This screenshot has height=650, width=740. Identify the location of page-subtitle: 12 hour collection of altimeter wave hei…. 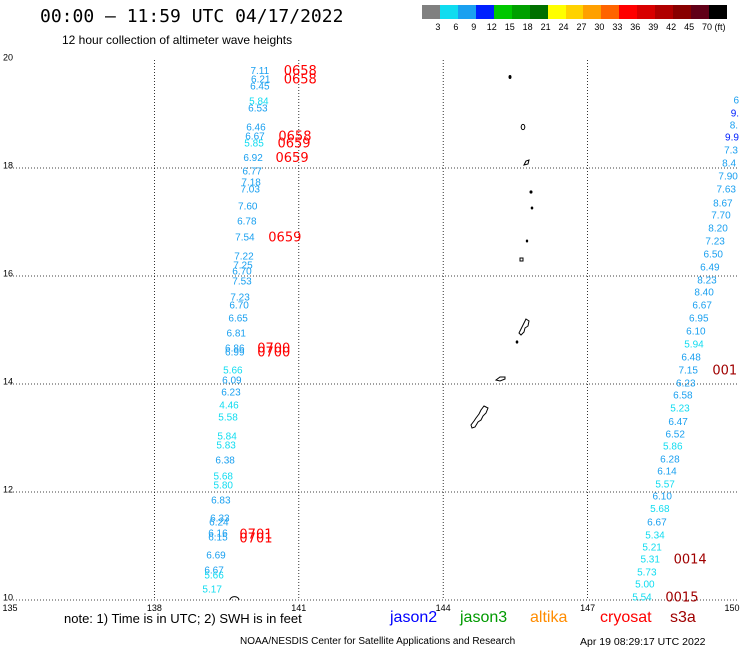
(177, 40).